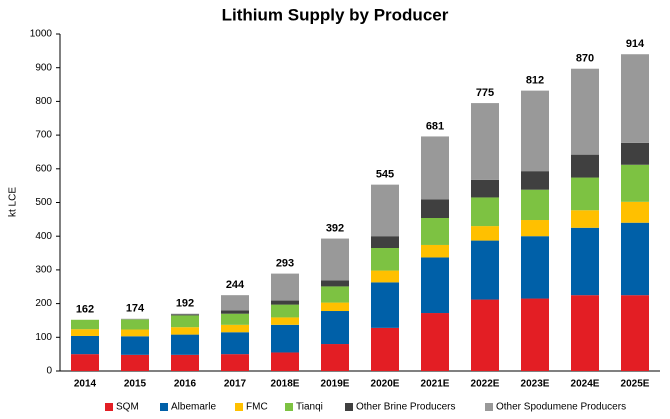 This screenshot has width=670, height=419. What do you see at coordinates (635, 44) in the screenshot?
I see `total-label: 914` at bounding box center [635, 44].